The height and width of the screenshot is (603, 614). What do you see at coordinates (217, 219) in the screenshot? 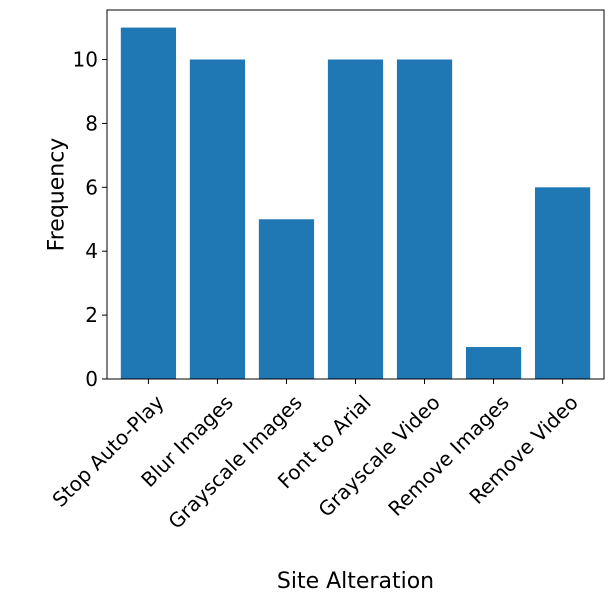
I see `bar-blur-images` at bounding box center [217, 219].